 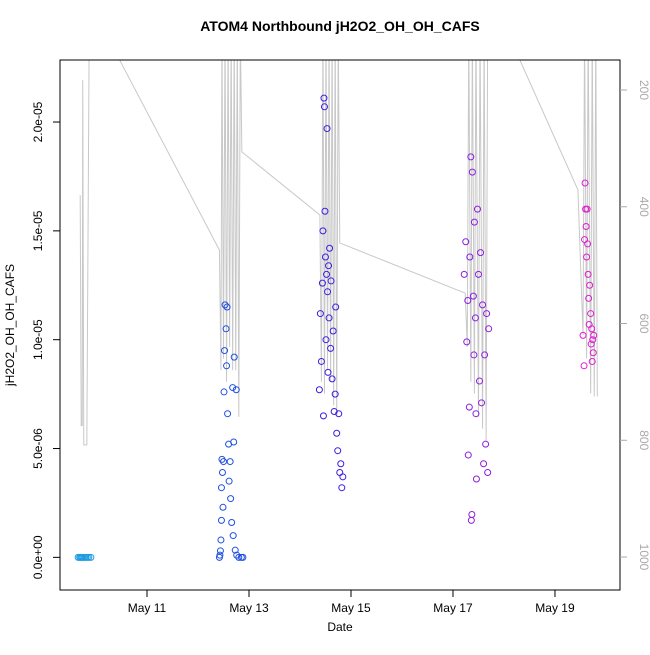 What do you see at coordinates (643, 557) in the screenshot?
I see `y2-tick-label: 1000` at bounding box center [643, 557].